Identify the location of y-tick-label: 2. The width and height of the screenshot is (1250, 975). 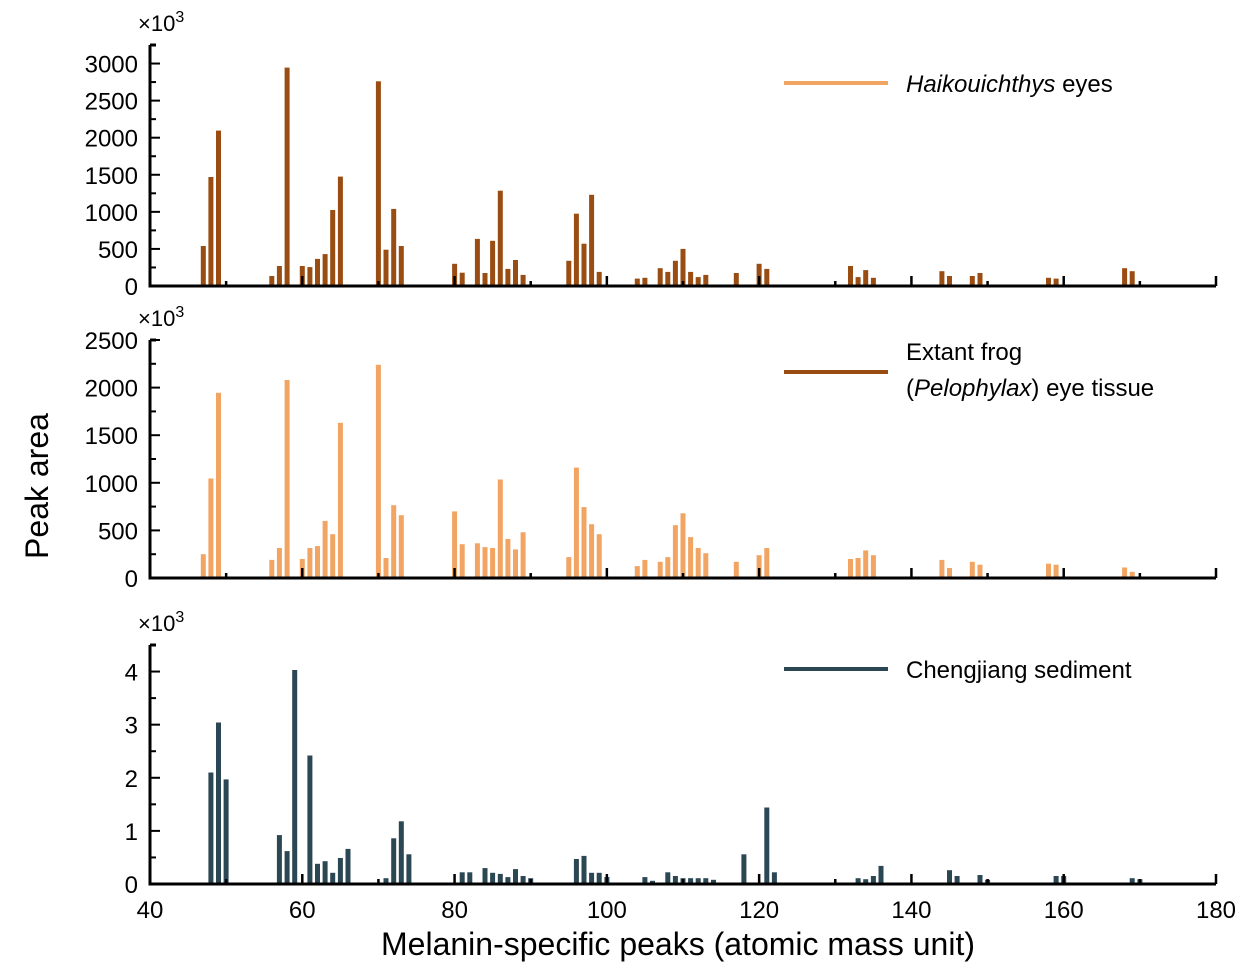
(131, 779).